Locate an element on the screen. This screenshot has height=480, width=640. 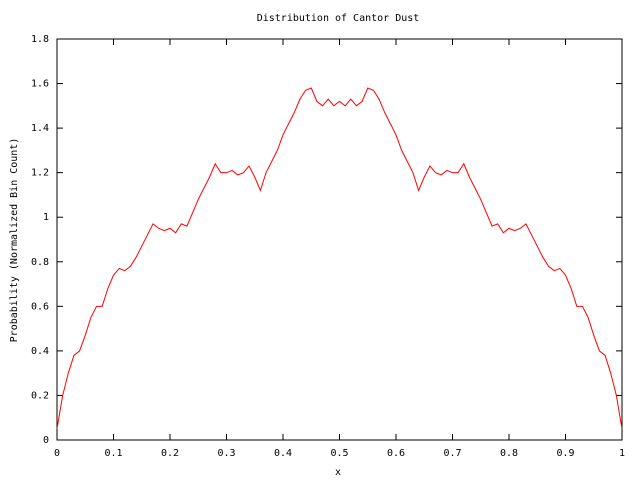
y-tick-label: 1.6 is located at coordinates (40, 84).